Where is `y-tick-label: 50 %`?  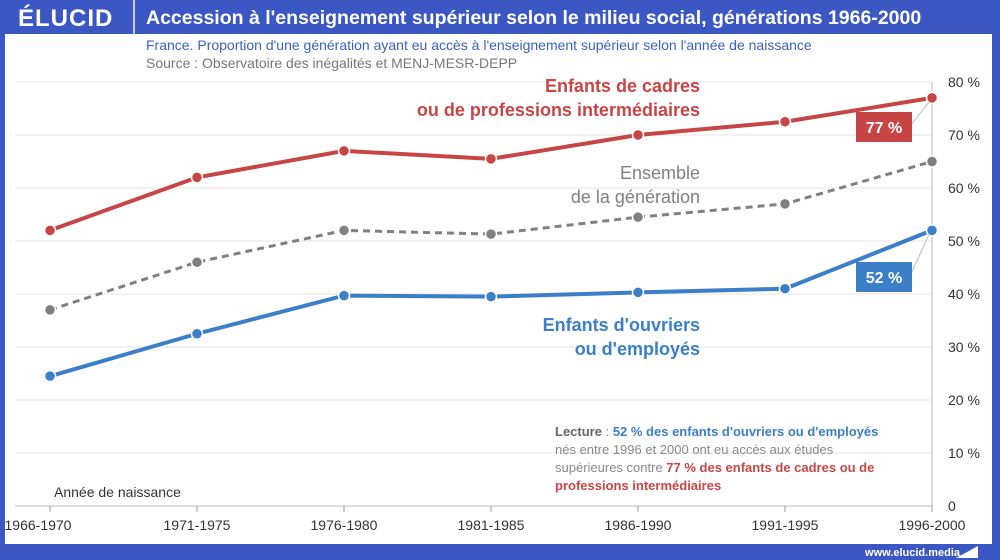 y-tick-label: 50 % is located at coordinates (964, 241).